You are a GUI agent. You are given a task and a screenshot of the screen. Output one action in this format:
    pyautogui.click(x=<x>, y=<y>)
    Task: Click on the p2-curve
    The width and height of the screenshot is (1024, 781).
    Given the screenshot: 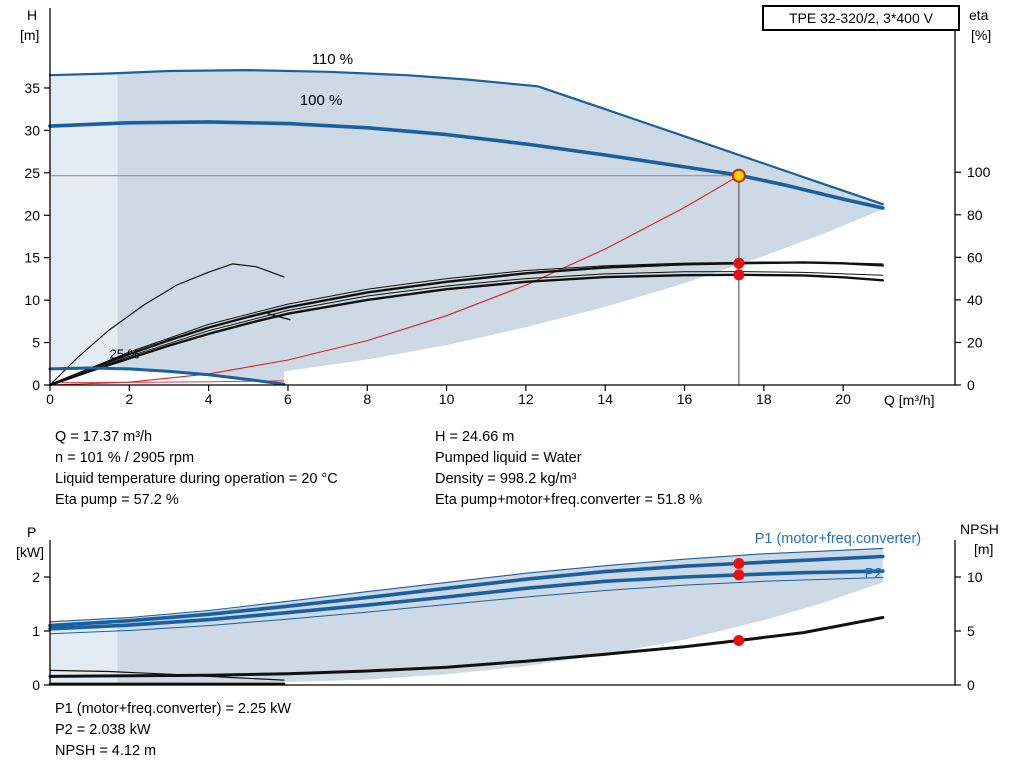 What is the action you would take?
    pyautogui.click(x=466, y=600)
    